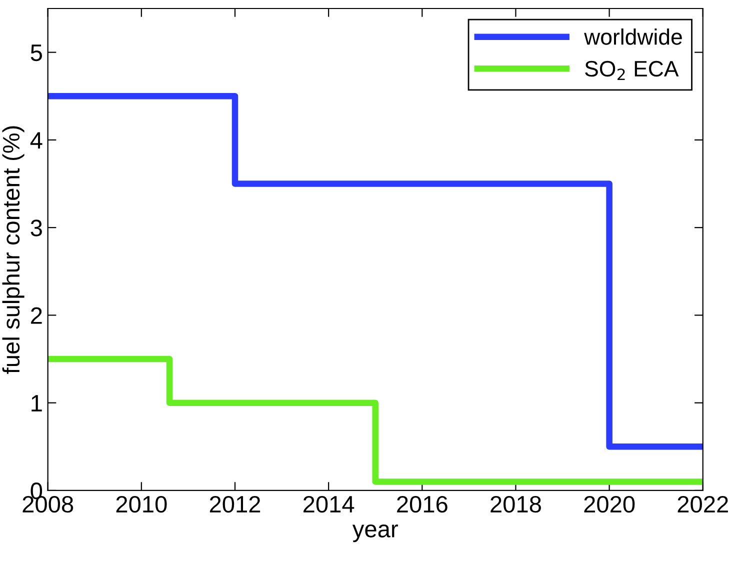  I want to click on x-tick-label: 2014, so click(329, 504).